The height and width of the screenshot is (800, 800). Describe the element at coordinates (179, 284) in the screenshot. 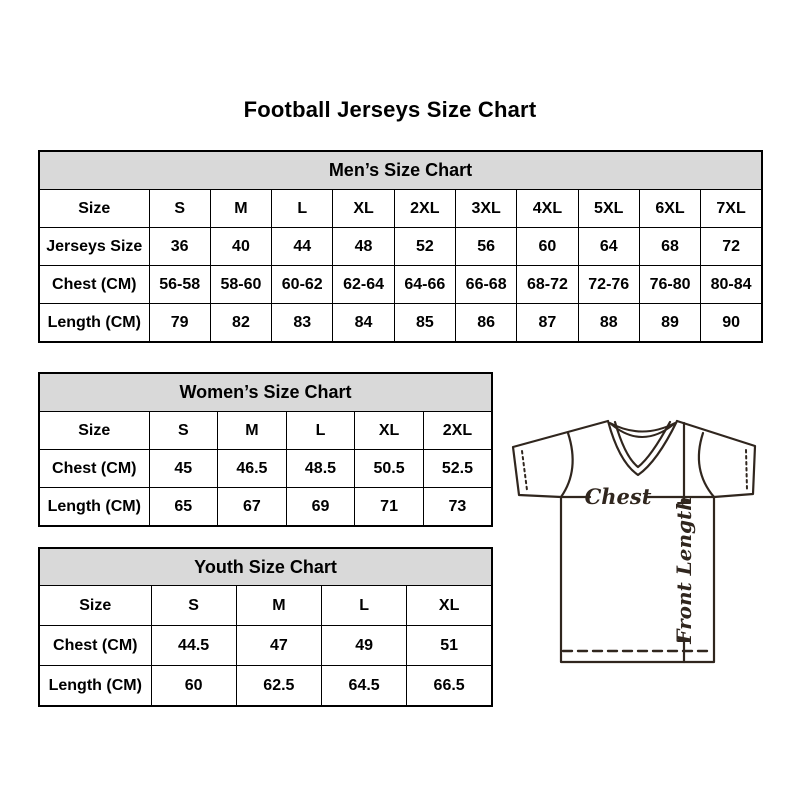

I see `men-cell: 56-58` at that location.